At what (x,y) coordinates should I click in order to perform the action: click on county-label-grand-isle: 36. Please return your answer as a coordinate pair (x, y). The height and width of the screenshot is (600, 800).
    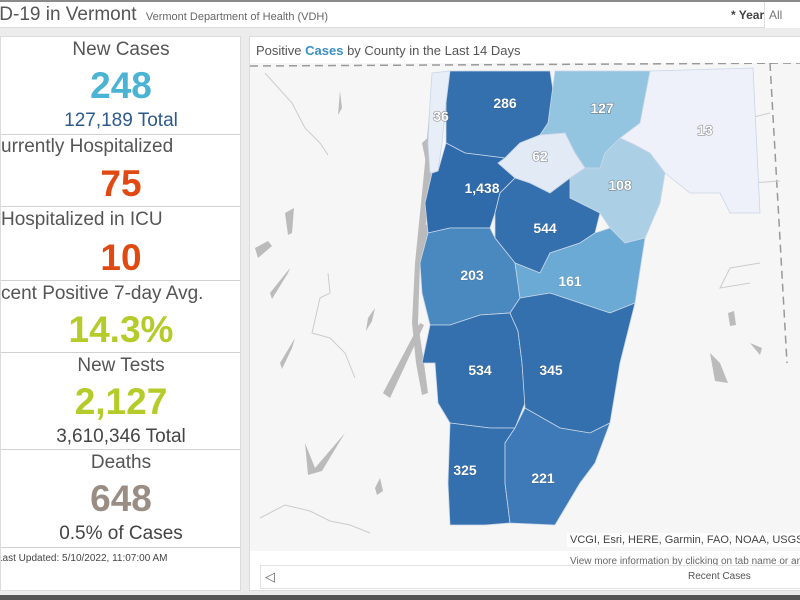
    Looking at the image, I should click on (441, 116).